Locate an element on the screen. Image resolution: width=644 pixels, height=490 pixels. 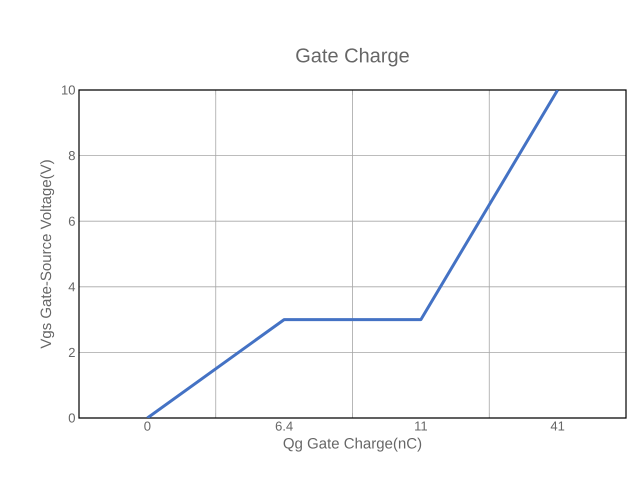
x-axis-title: Qg Gate Charge(nC) is located at coordinates (353, 445).